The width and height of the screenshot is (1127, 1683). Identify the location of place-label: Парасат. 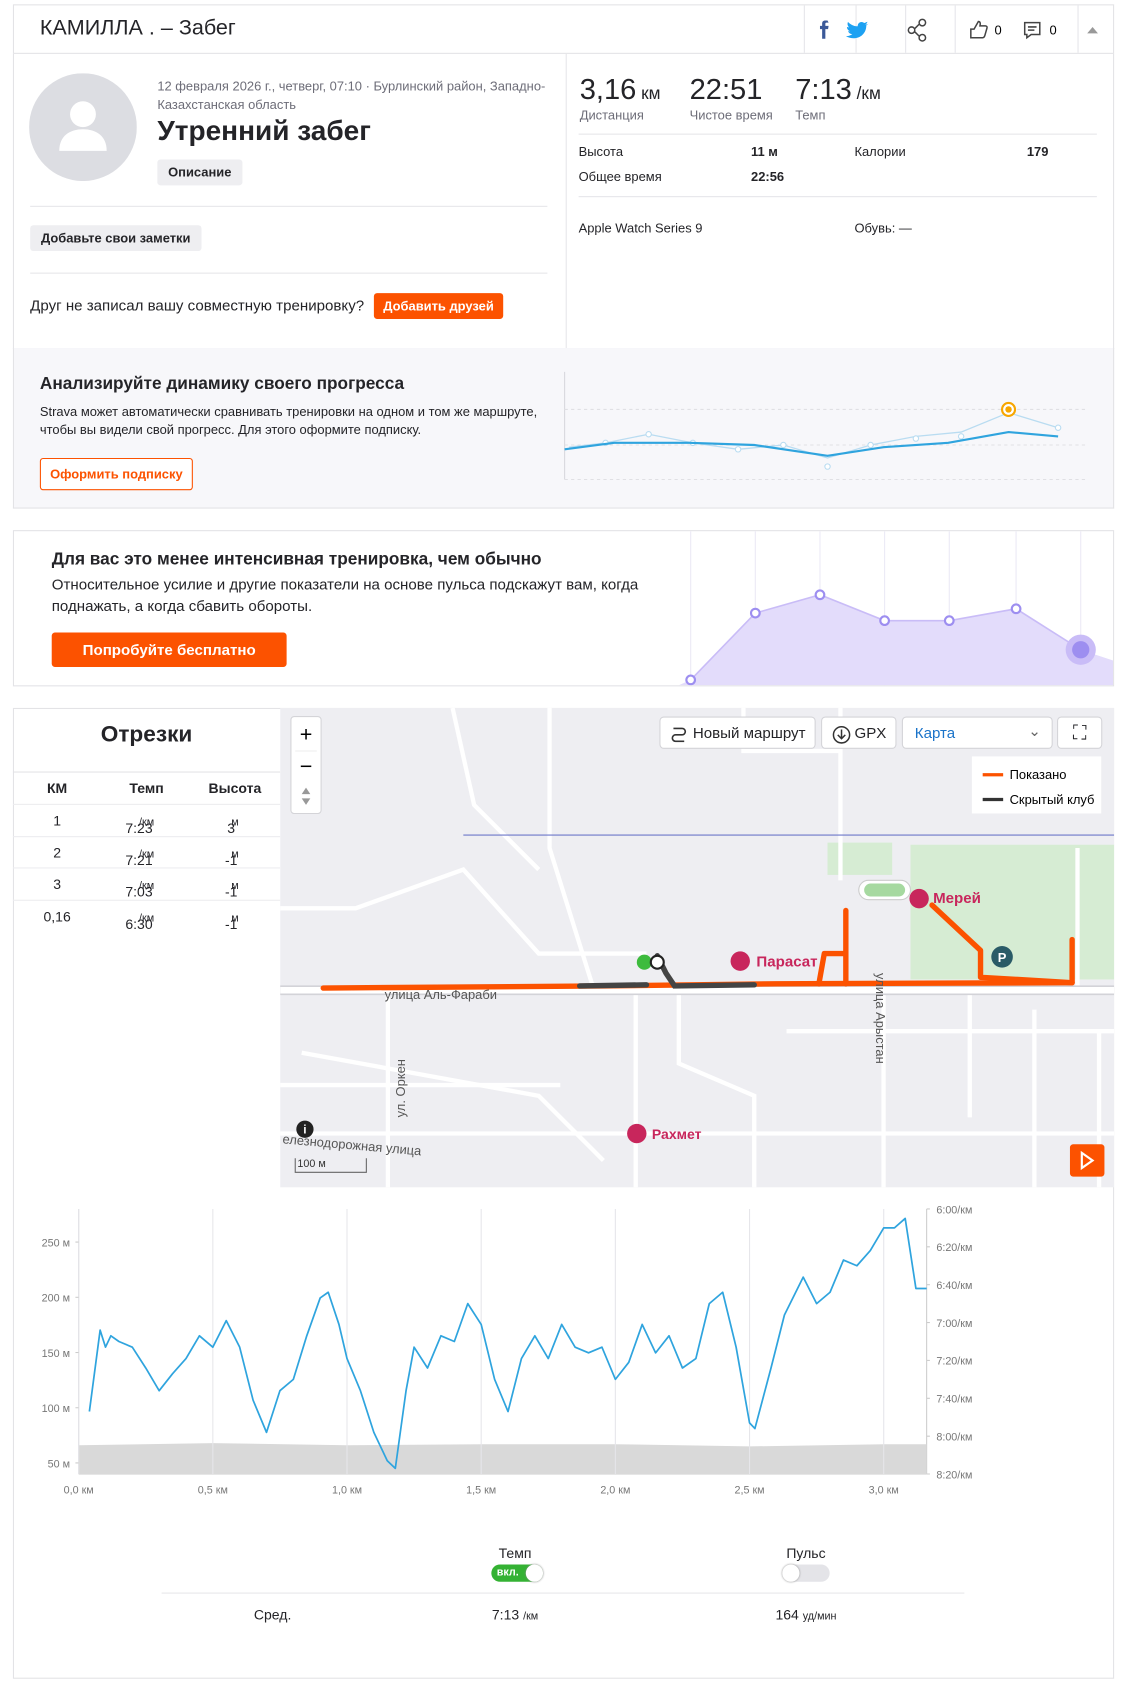
(786, 962).